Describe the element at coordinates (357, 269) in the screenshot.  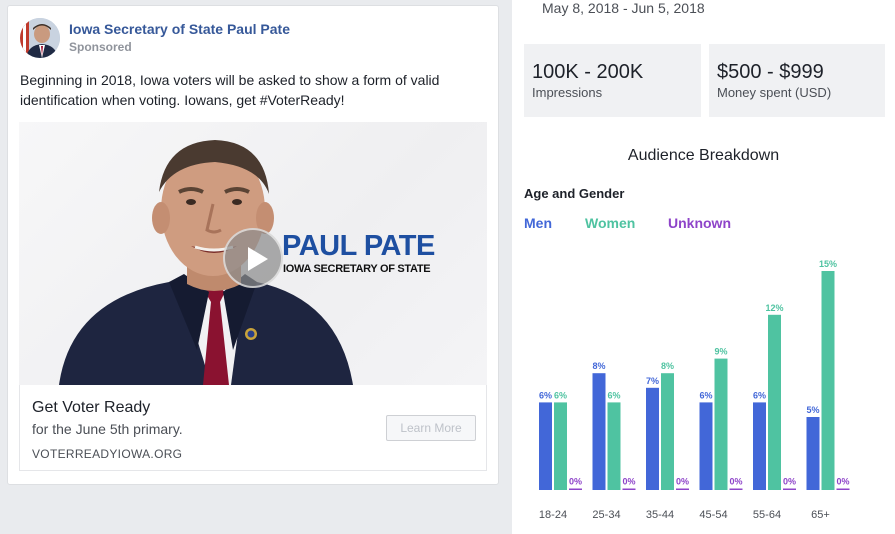
I see `video-overlay-title: IOWA SECRETARY OF STATE` at that location.